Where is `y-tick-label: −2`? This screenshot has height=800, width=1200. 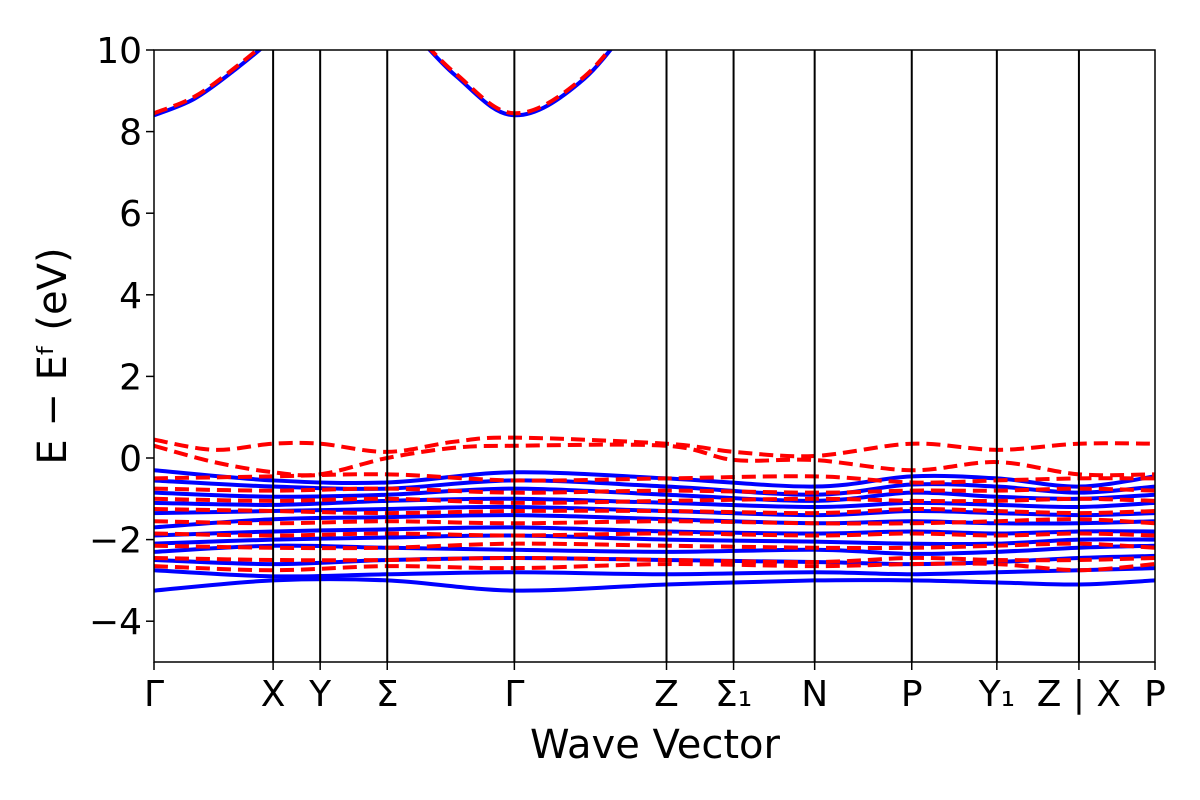
y-tick-label: −2 is located at coordinates (115, 541).